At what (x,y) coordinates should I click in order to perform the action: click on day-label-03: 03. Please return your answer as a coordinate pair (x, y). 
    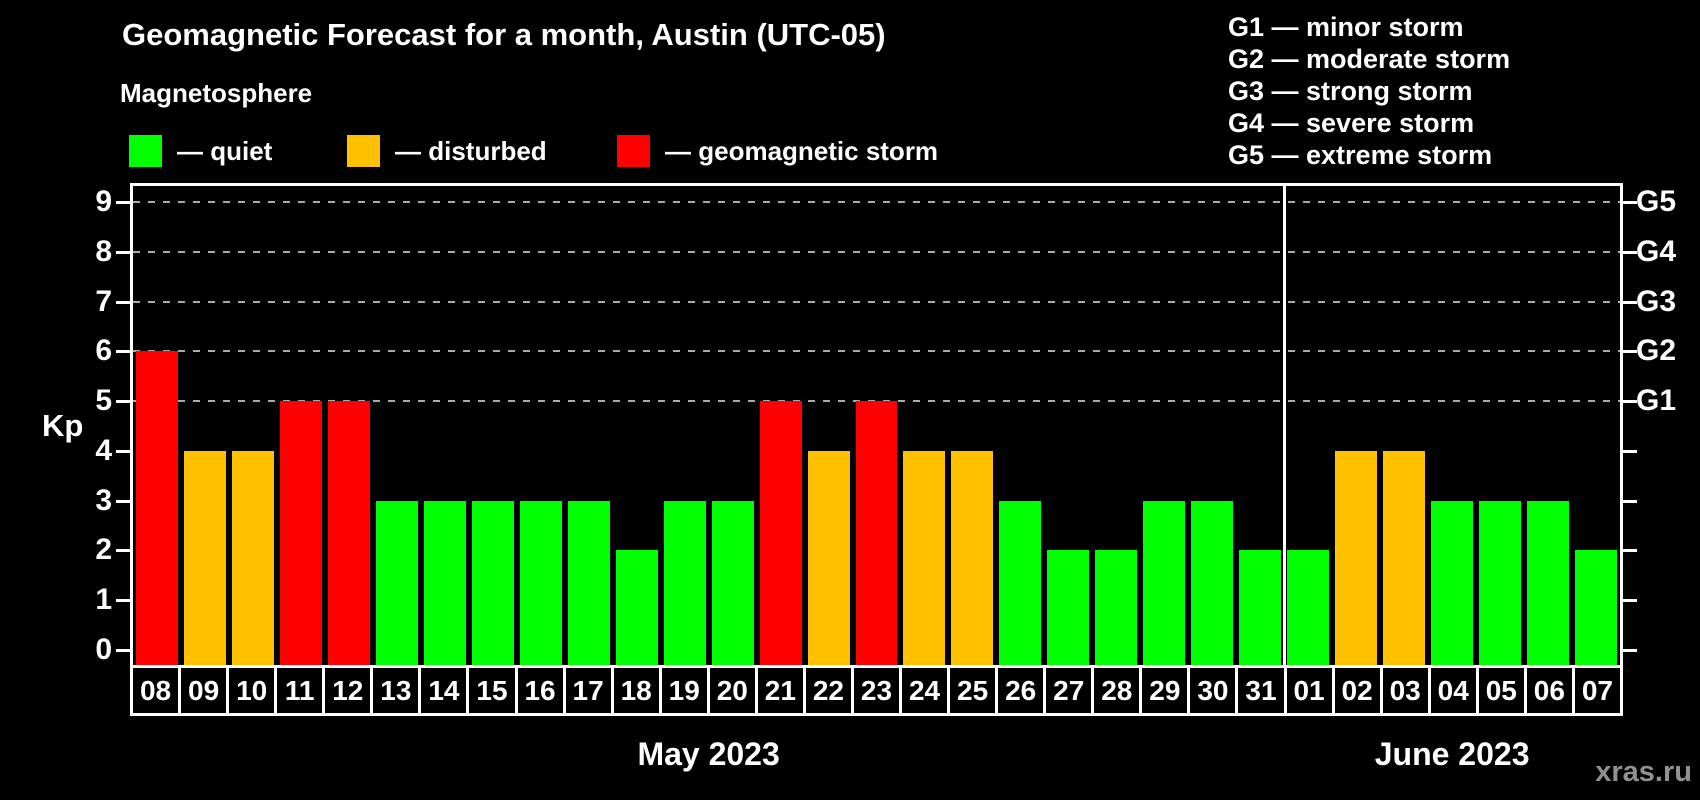
    Looking at the image, I should click on (1407, 690).